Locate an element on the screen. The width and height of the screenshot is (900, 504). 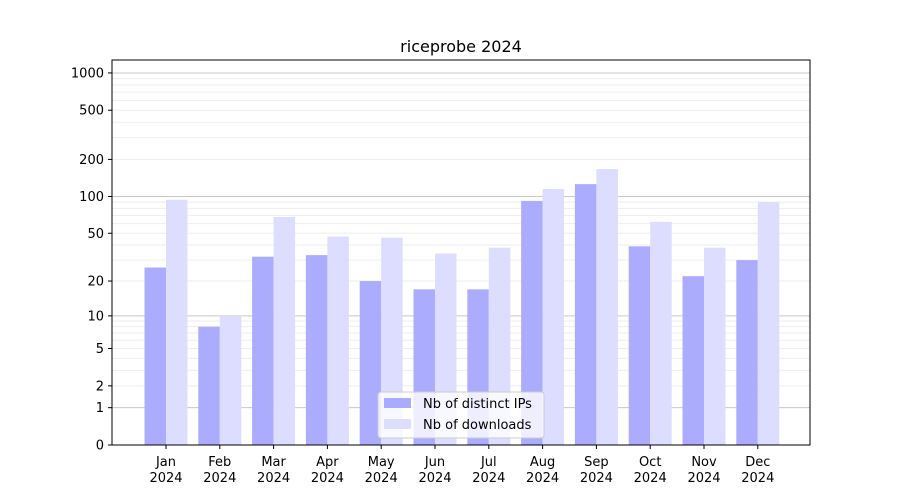
y-tick-label: 100 is located at coordinates (91, 197).